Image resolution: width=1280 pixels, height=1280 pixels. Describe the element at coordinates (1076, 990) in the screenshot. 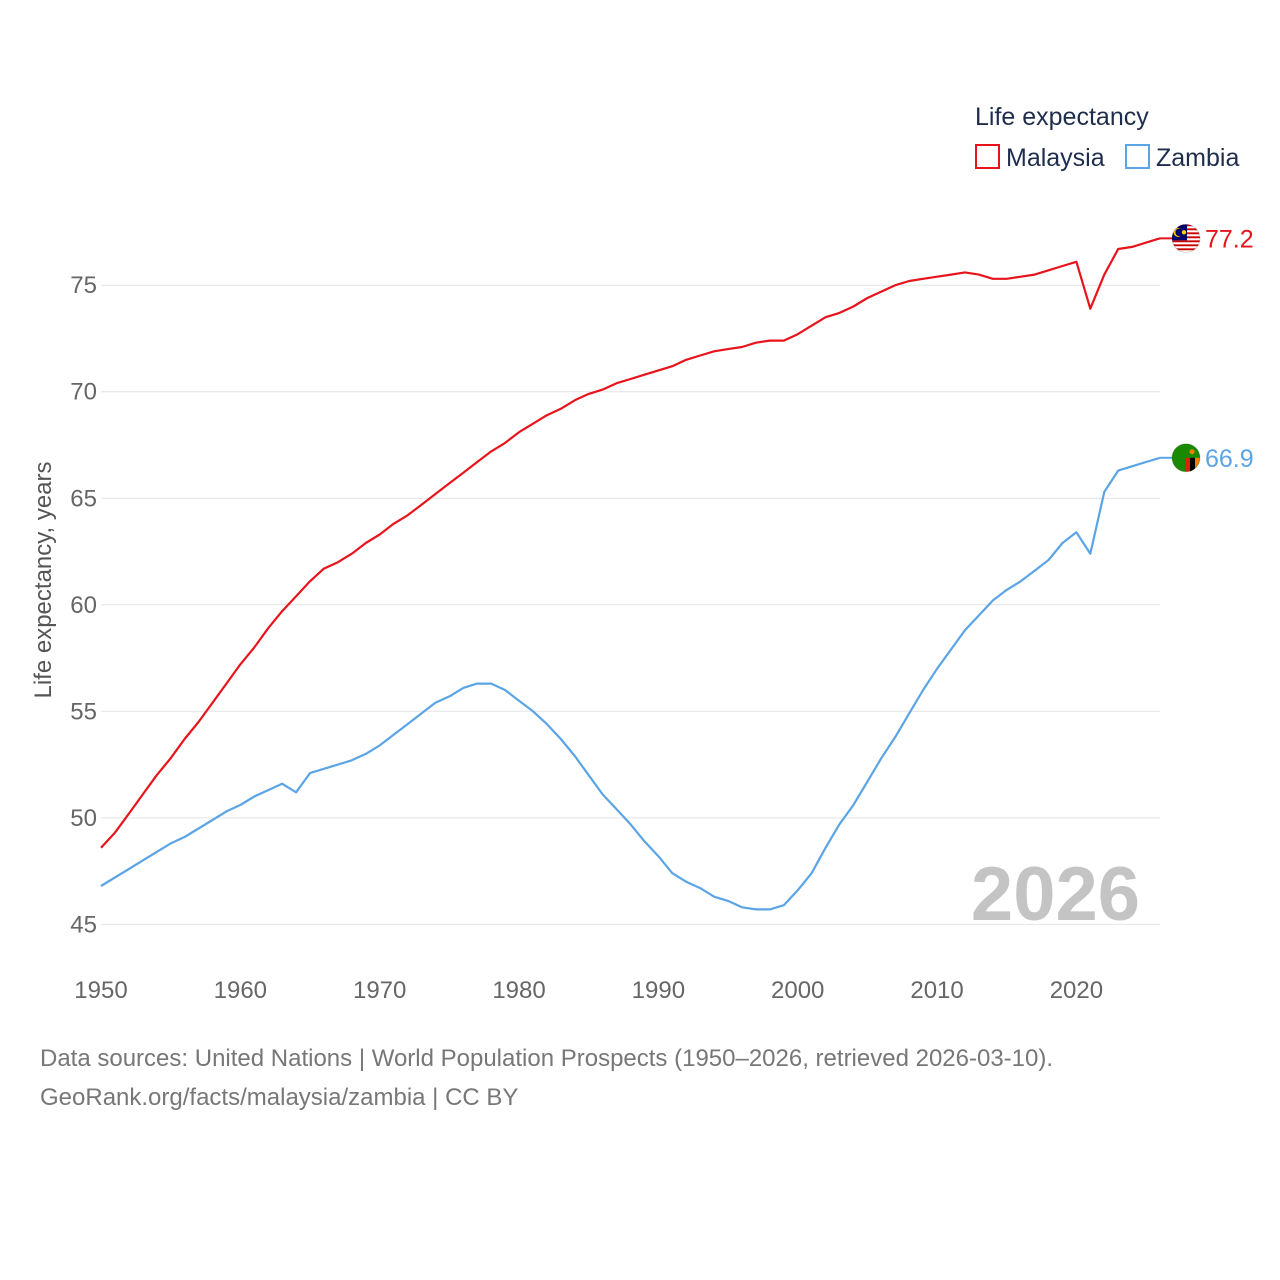

I see `x-tick-label: 2020` at that location.